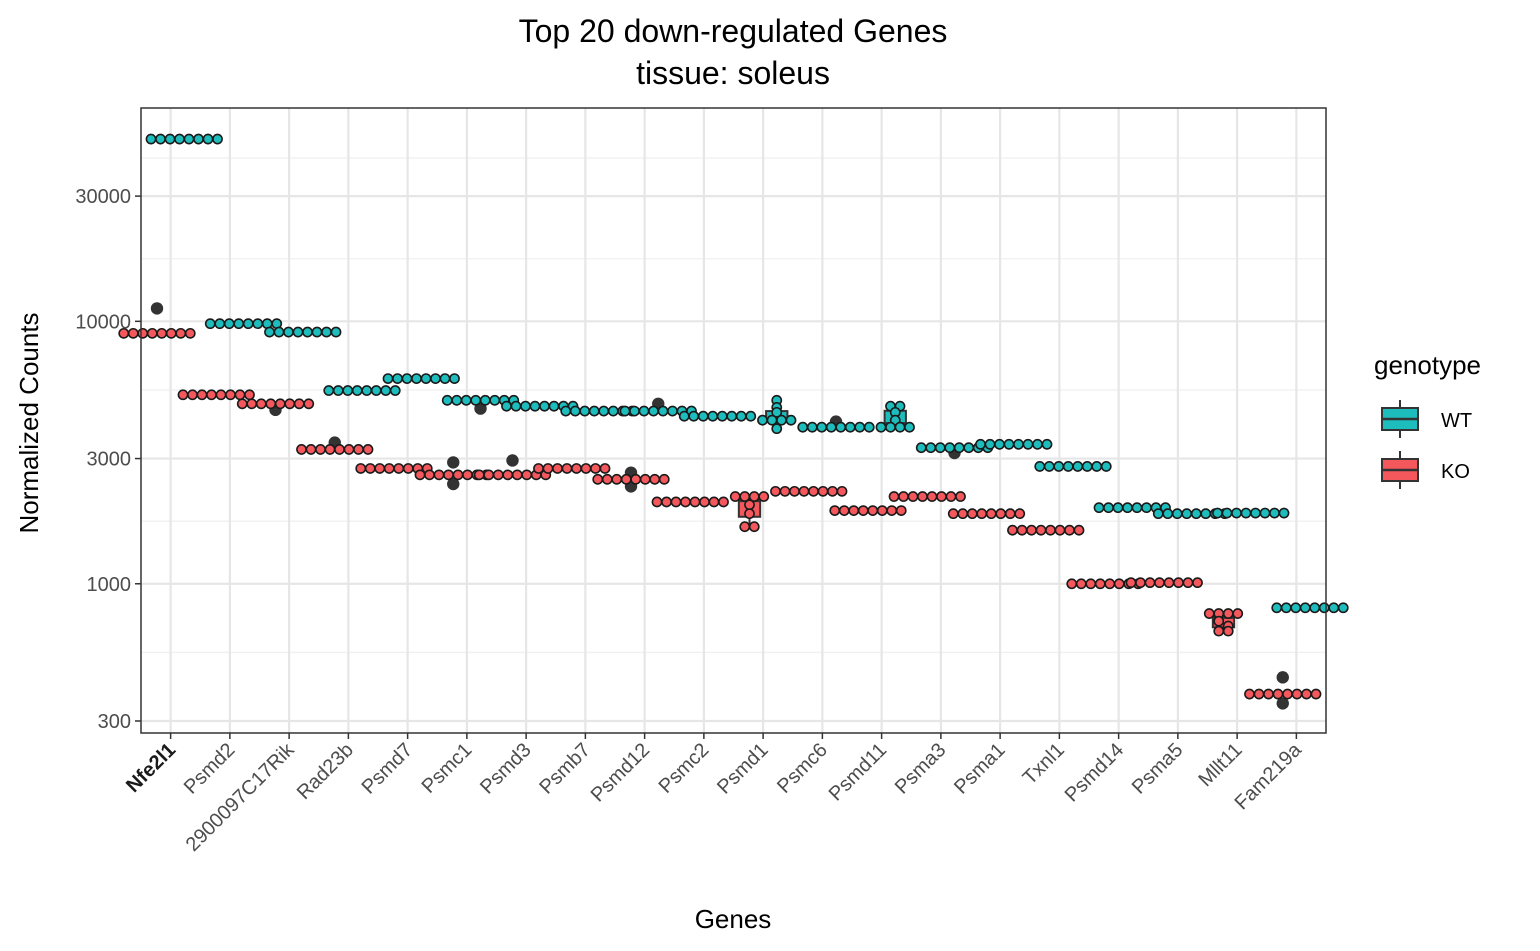  What do you see at coordinates (447, 768) in the screenshot?
I see `x-tick-label: Psmc1` at bounding box center [447, 768].